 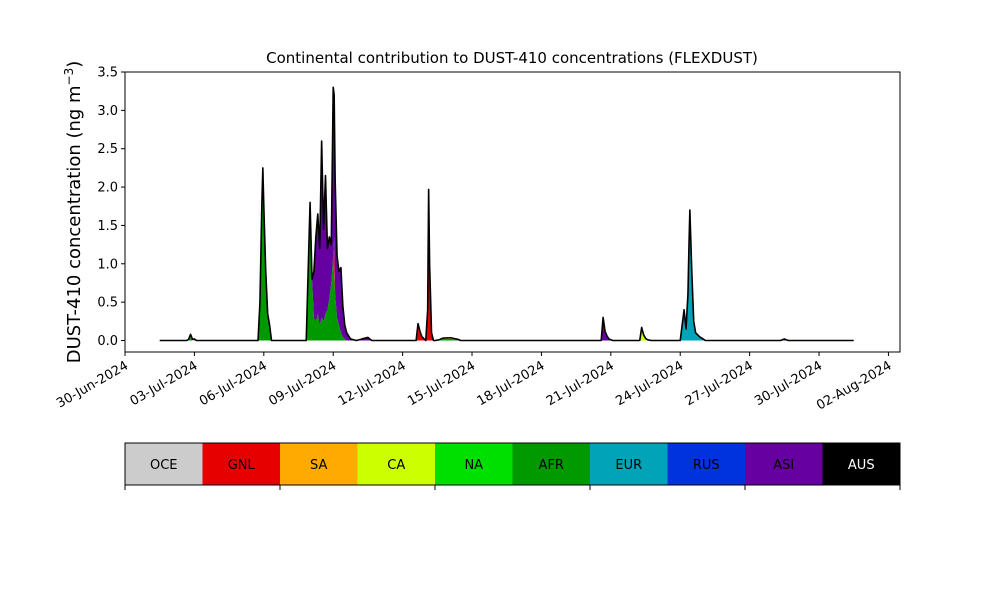 I want to click on y-axis-label-superscript: −3, so click(x=69, y=77).